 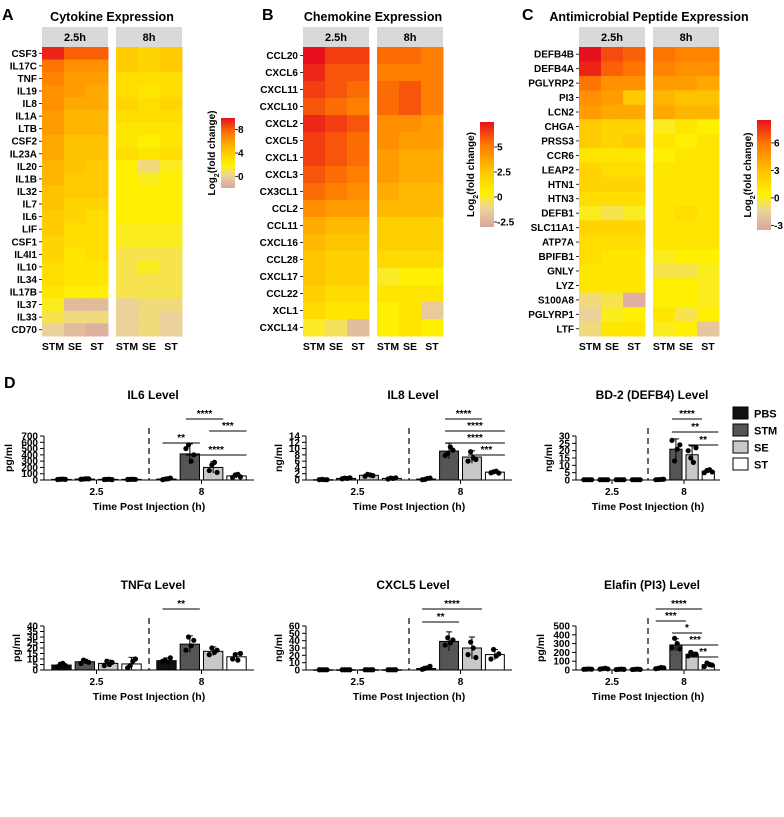 What do you see at coordinates (23, 154) in the screenshot?
I see `row-label: IL23A` at bounding box center [23, 154].